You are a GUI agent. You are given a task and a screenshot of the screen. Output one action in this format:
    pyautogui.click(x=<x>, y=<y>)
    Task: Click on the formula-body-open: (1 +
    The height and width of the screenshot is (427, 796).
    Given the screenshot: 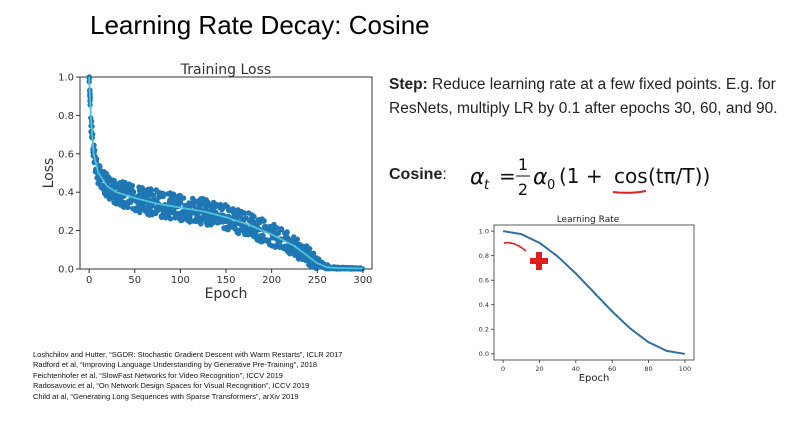 What is the action you would take?
    pyautogui.click(x=584, y=176)
    